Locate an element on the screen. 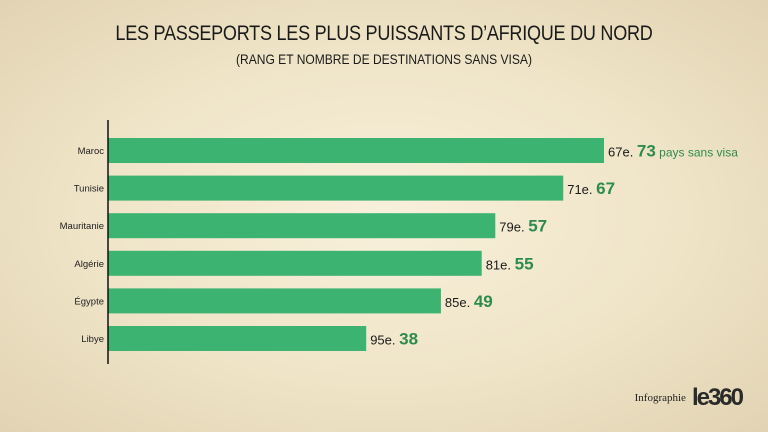  data-label-mauritanie: 79e. 57 is located at coordinates (523, 226).